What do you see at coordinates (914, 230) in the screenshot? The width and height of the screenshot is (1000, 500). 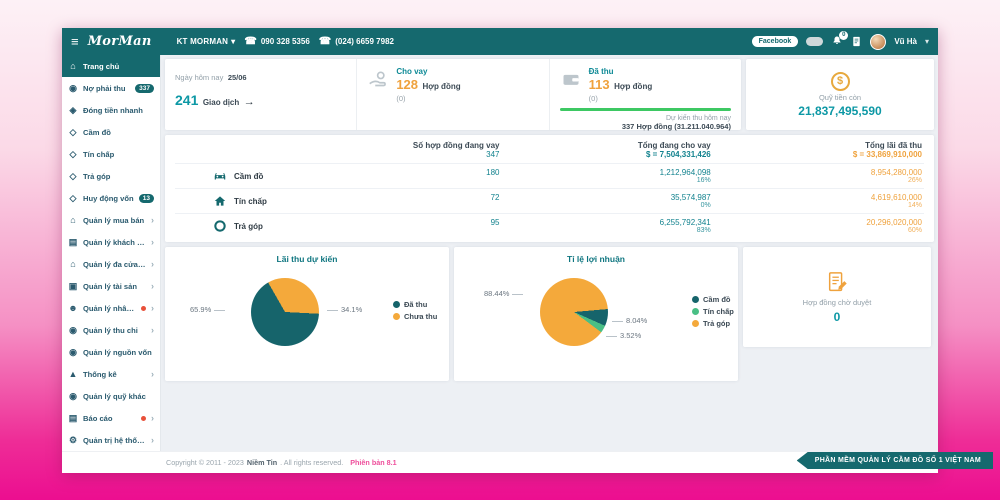 I see `row-interest-pct: 60%` at bounding box center [914, 230].